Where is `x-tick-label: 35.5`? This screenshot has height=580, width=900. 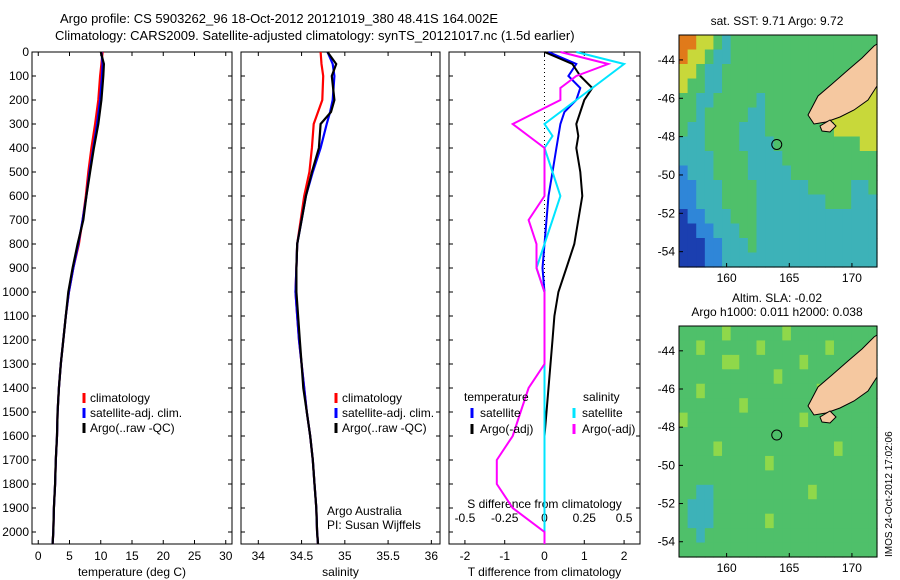
x-tick-label: 35.5 is located at coordinates (388, 556).